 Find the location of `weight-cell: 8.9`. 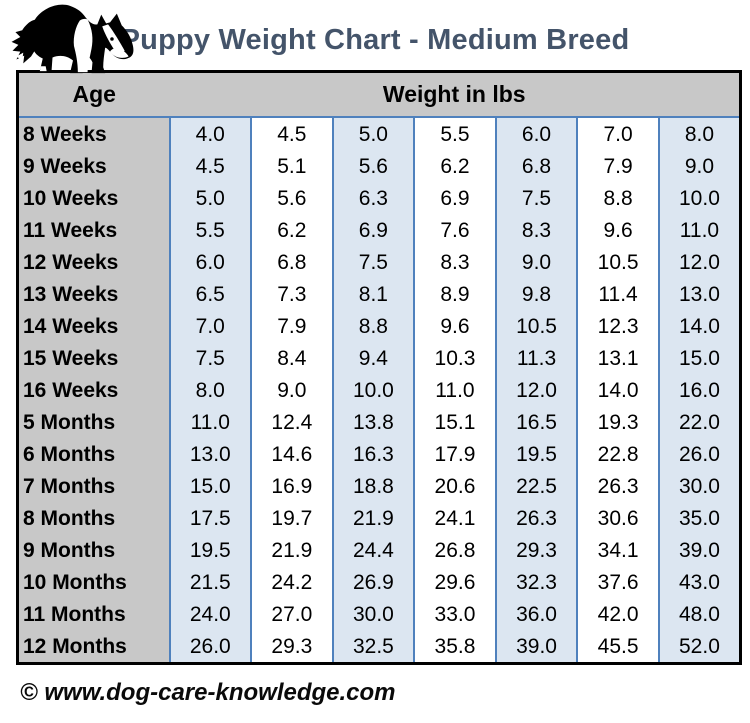

weight-cell: 8.9 is located at coordinates (454, 294).